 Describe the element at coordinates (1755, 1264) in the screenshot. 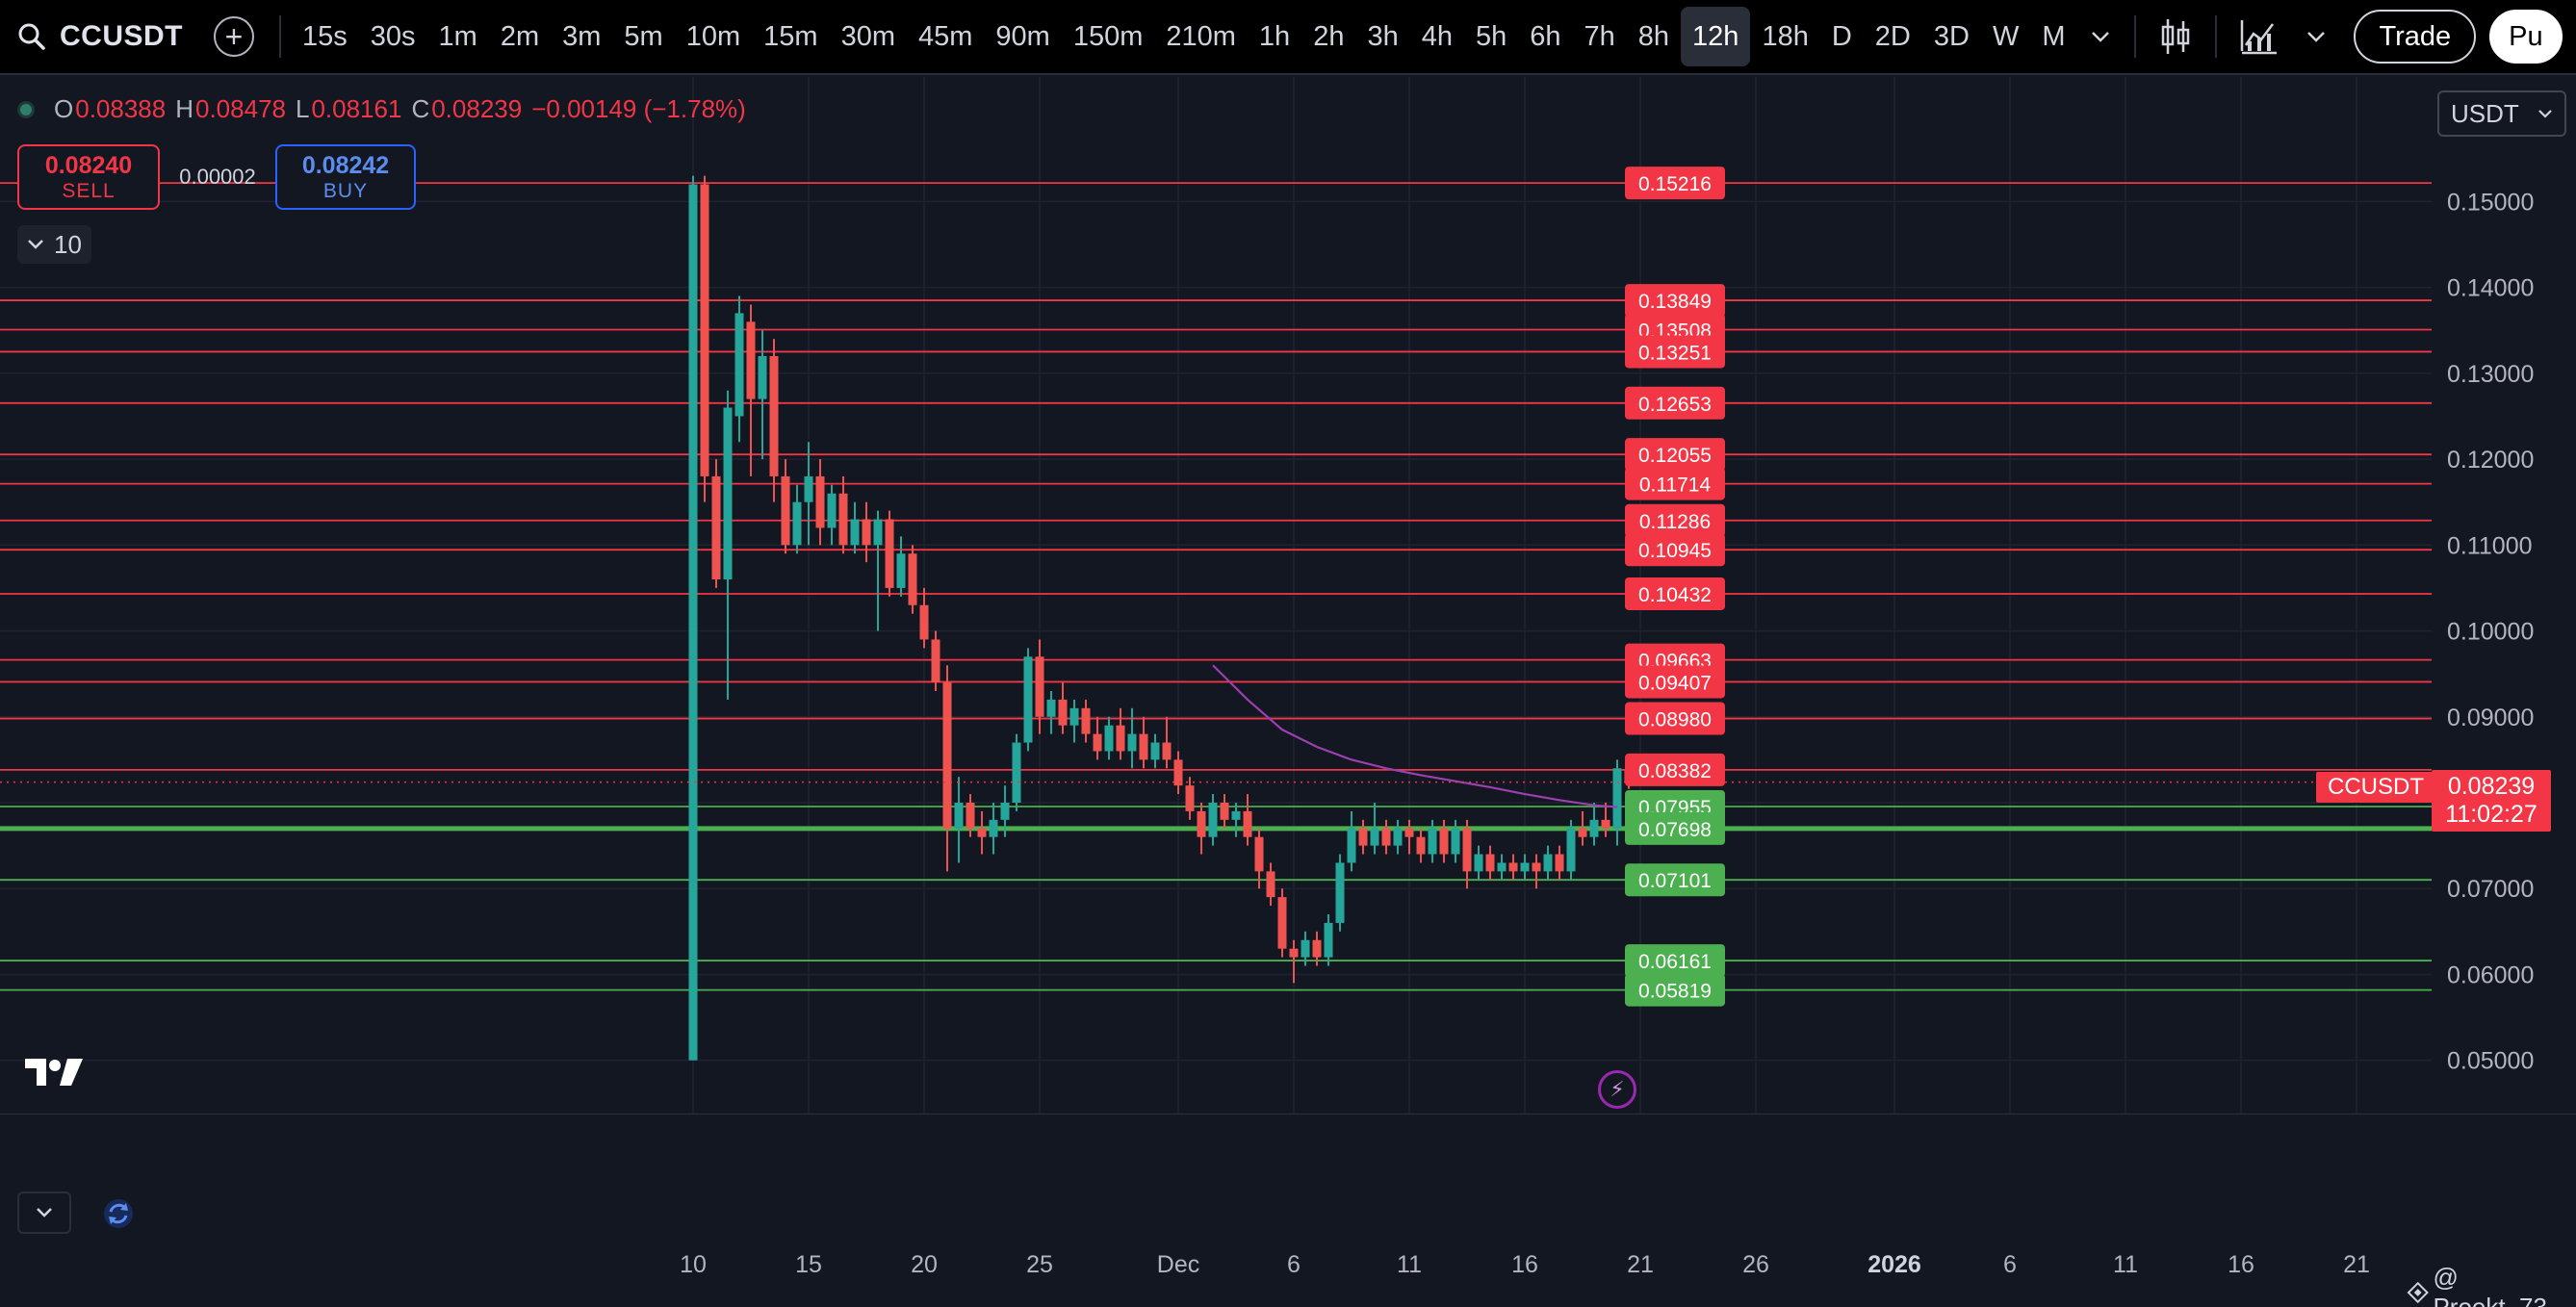

I see `time-tick-label: 26` at that location.